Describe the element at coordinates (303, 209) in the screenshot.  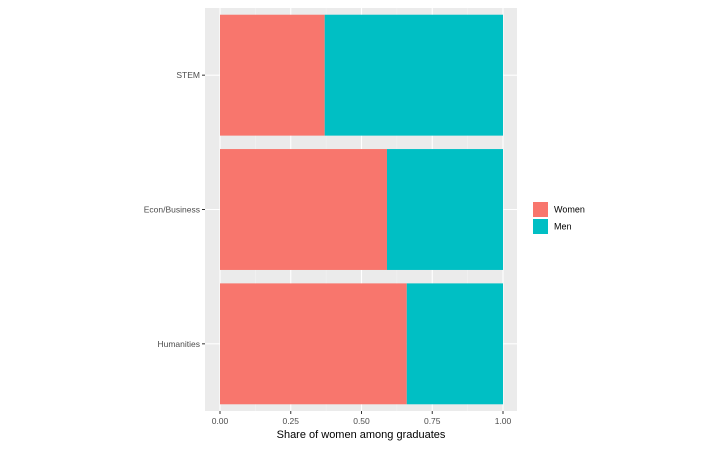
I see `bar-women-econ-business` at that location.